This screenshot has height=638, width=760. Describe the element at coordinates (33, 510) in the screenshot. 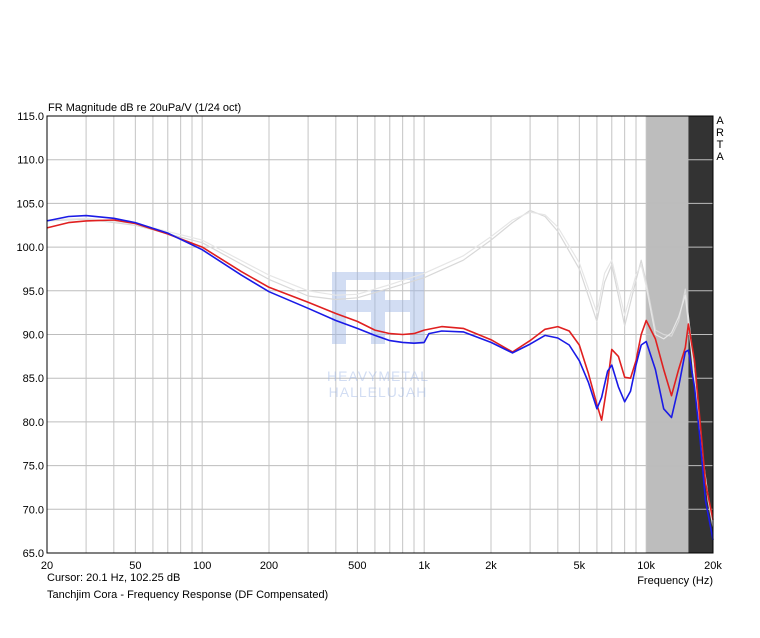

I see `y-tick-label: 70.0` at that location.